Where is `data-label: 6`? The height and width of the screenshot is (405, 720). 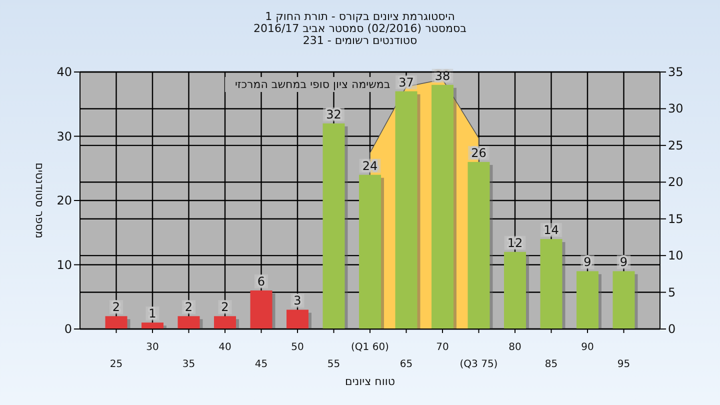
data-label: 6 is located at coordinates (261, 281).